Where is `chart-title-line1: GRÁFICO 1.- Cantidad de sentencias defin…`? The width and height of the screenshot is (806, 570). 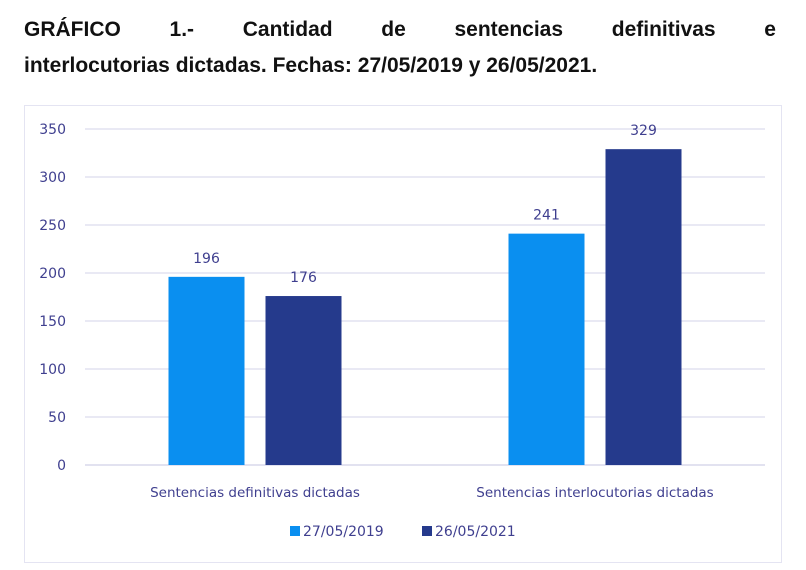
chart-title-line1: GRÁFICO 1.- Cantidad de sentencias defin… is located at coordinates (400, 29).